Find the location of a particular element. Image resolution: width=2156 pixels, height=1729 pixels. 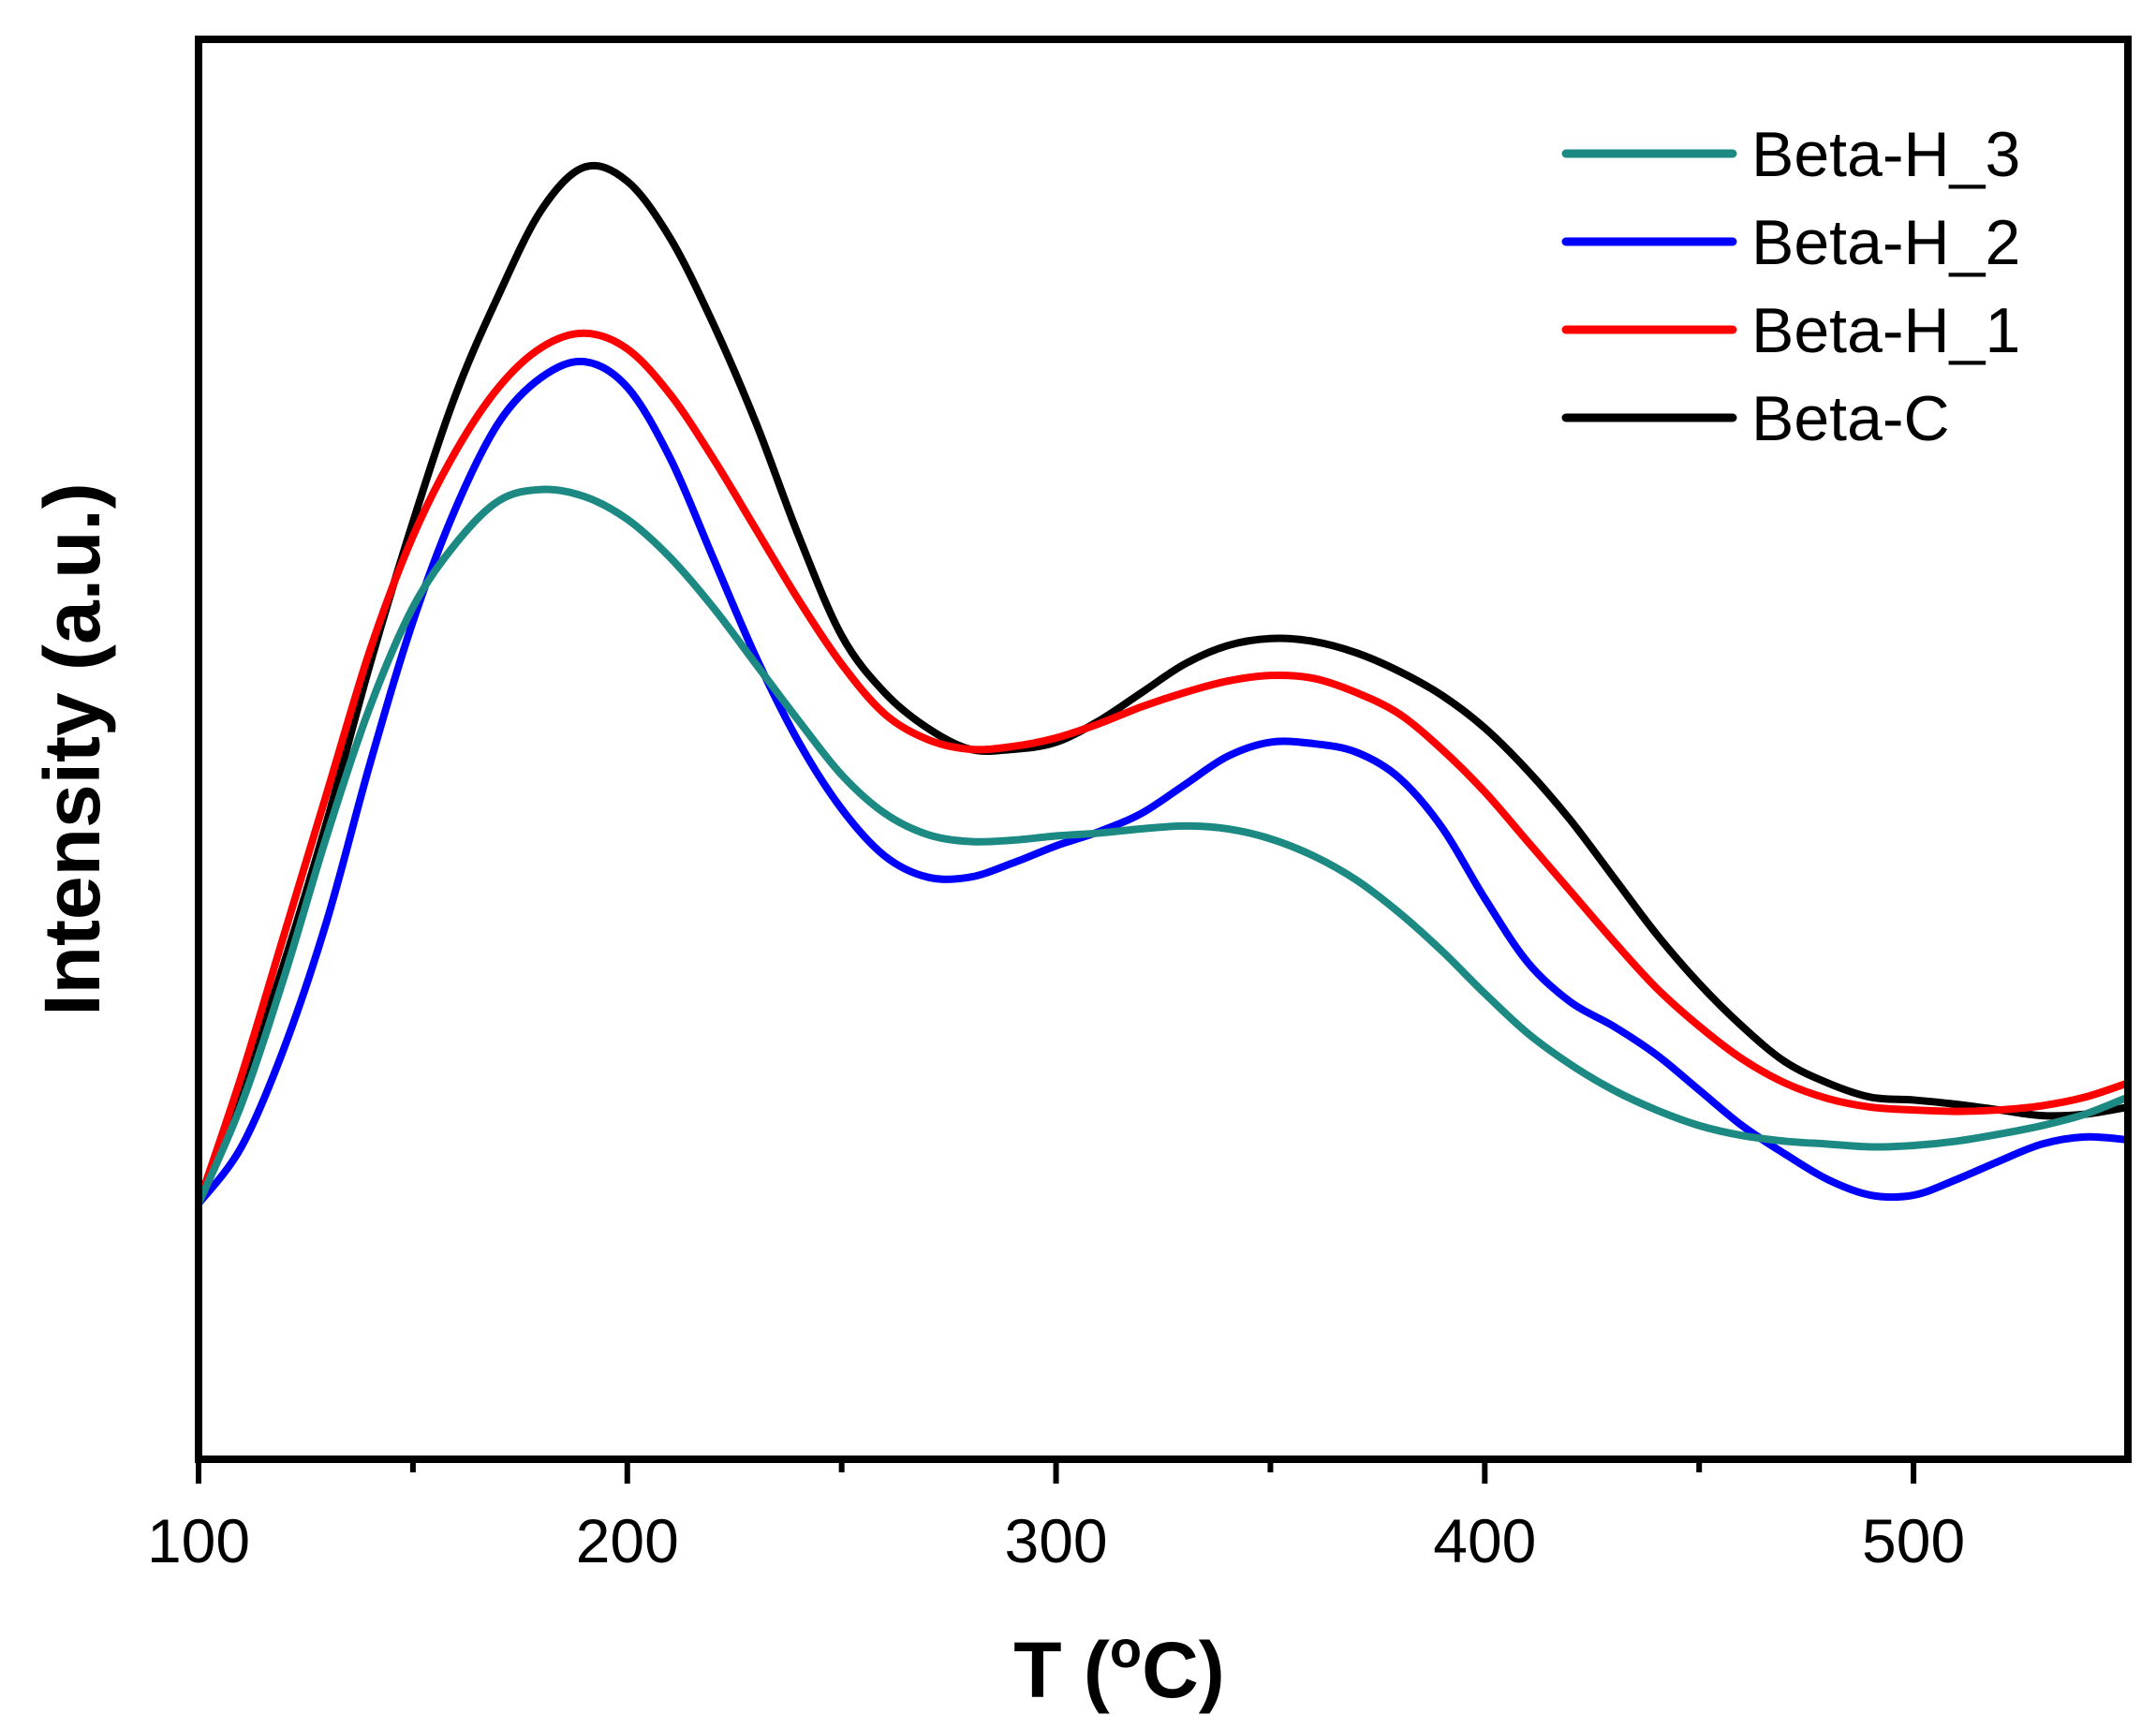

x-axis-title: T (oC) is located at coordinates (1118, 1666).